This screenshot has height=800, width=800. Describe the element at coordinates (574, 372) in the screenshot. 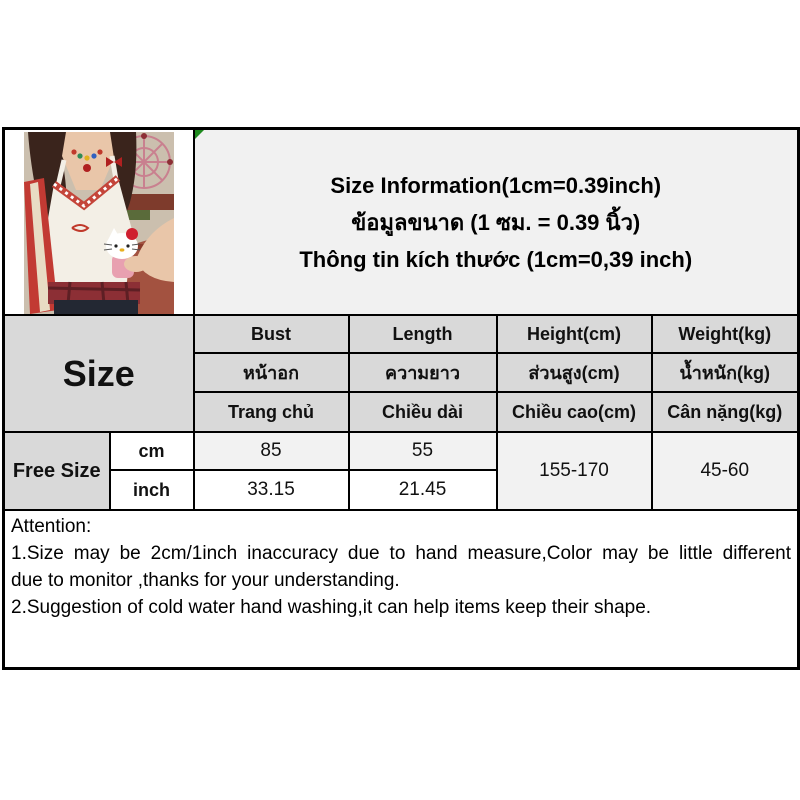

I see `header-height-th: ส่วนสูง(cm)` at that location.